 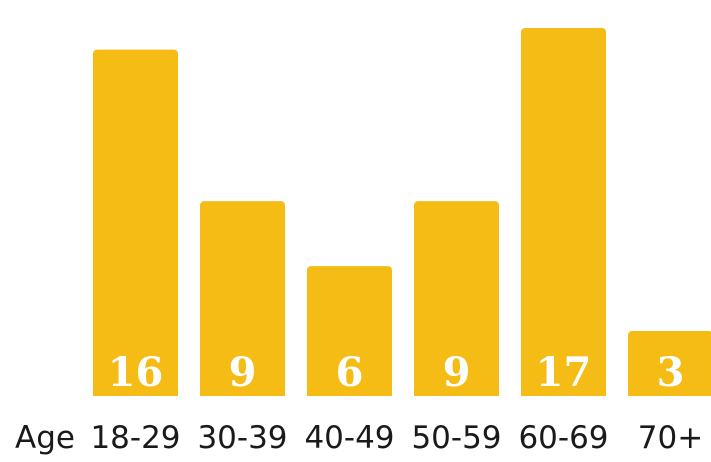 What do you see at coordinates (349, 438) in the screenshot?
I see `category-label-40-49: 40-49` at bounding box center [349, 438].